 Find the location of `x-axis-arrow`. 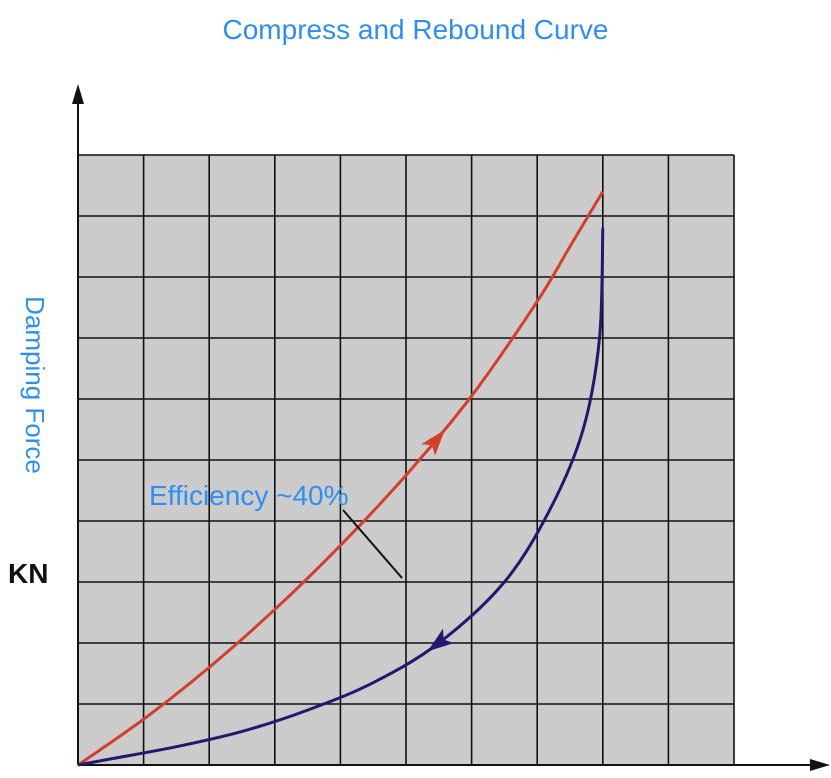

x-axis-arrow is located at coordinates (820, 765).